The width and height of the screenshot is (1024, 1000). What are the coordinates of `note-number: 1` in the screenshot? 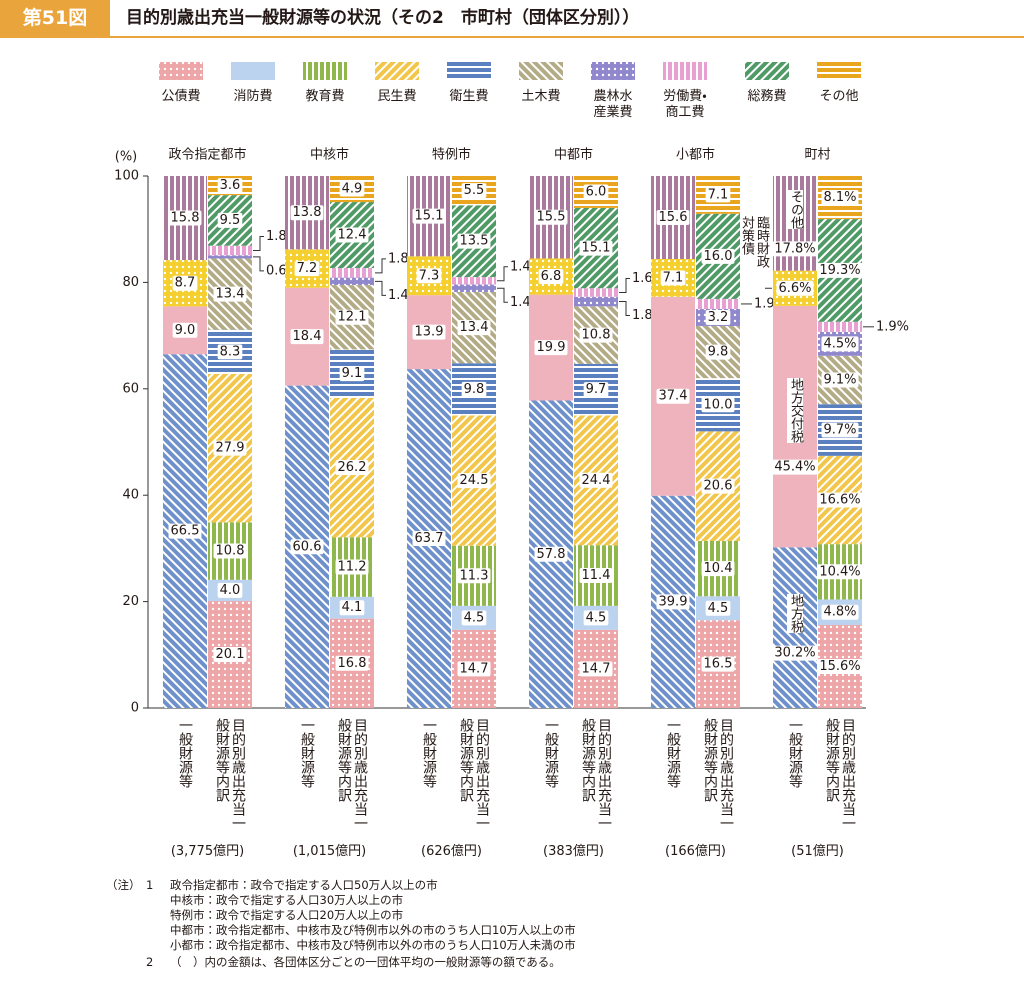 It's located at (150, 885).